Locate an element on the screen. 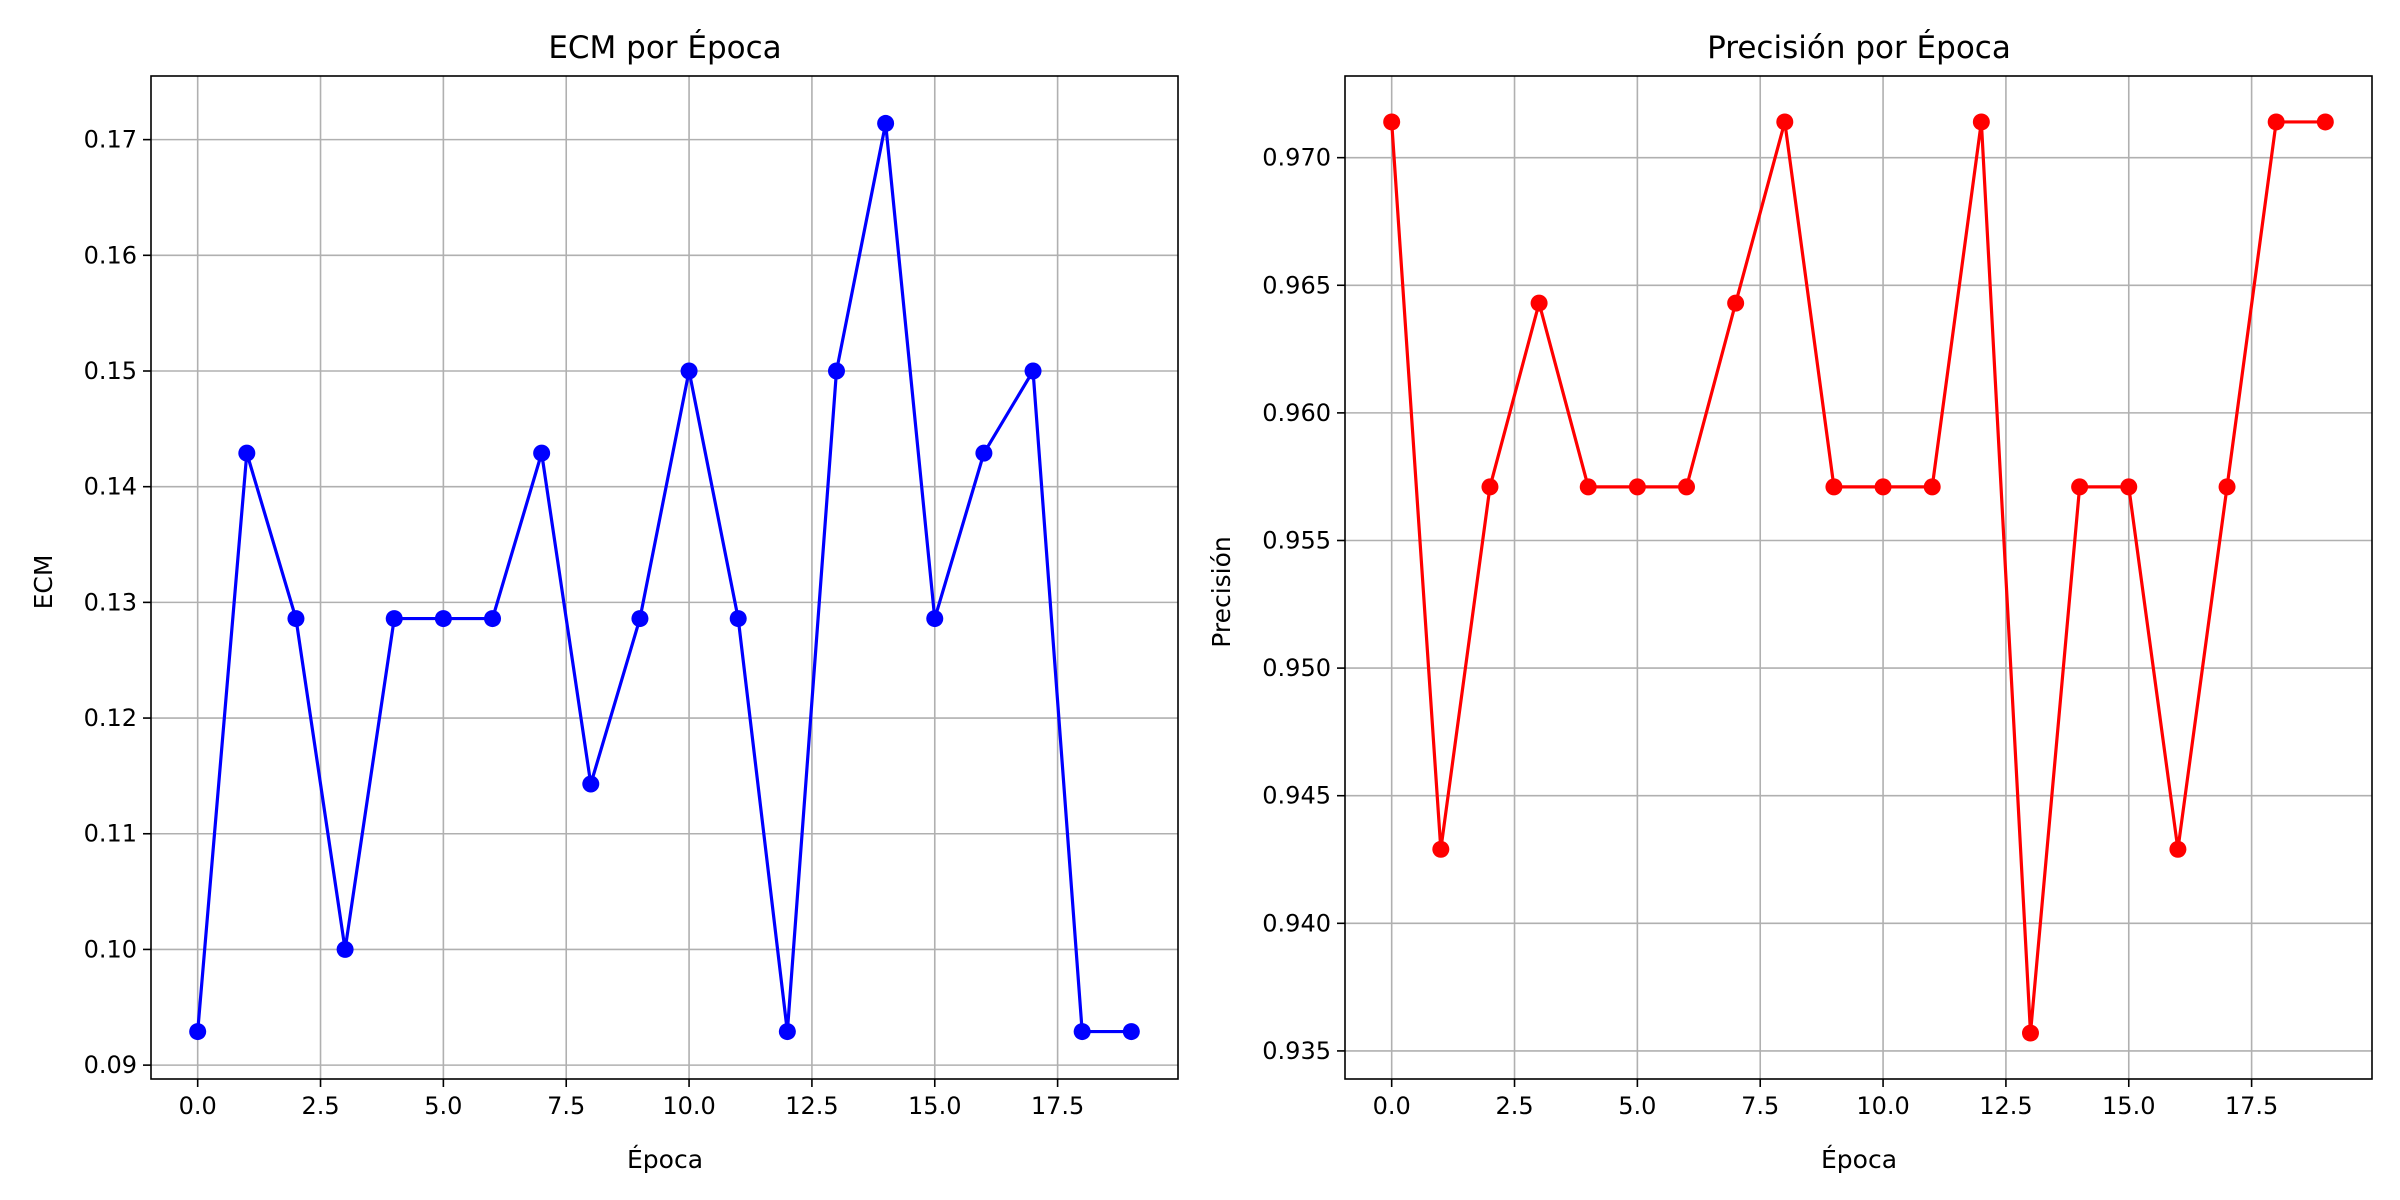 Image resolution: width=2400 pixels, height=1200 pixels. precision-y-tick-label: 0.940 is located at coordinates (1296, 923).